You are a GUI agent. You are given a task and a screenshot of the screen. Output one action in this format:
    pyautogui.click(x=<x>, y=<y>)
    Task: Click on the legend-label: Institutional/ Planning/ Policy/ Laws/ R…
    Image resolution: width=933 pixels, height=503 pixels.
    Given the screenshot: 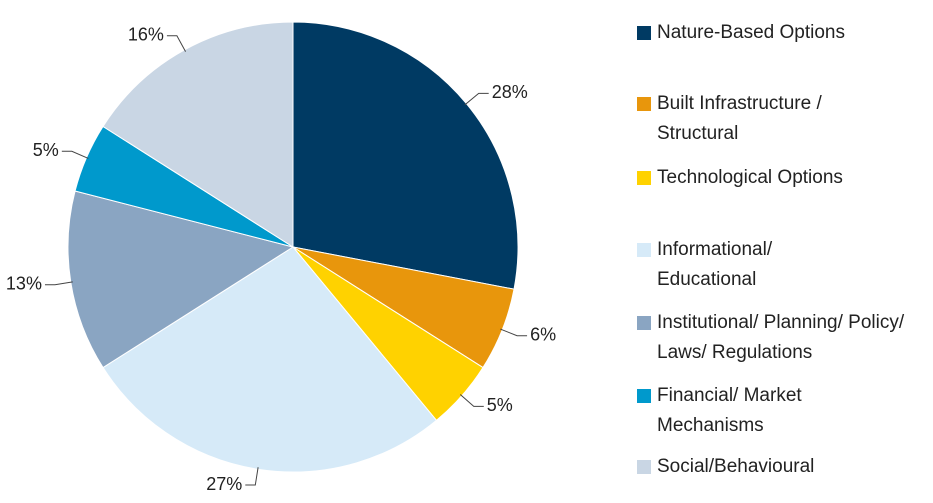 What is the action you would take?
    pyautogui.click(x=781, y=337)
    